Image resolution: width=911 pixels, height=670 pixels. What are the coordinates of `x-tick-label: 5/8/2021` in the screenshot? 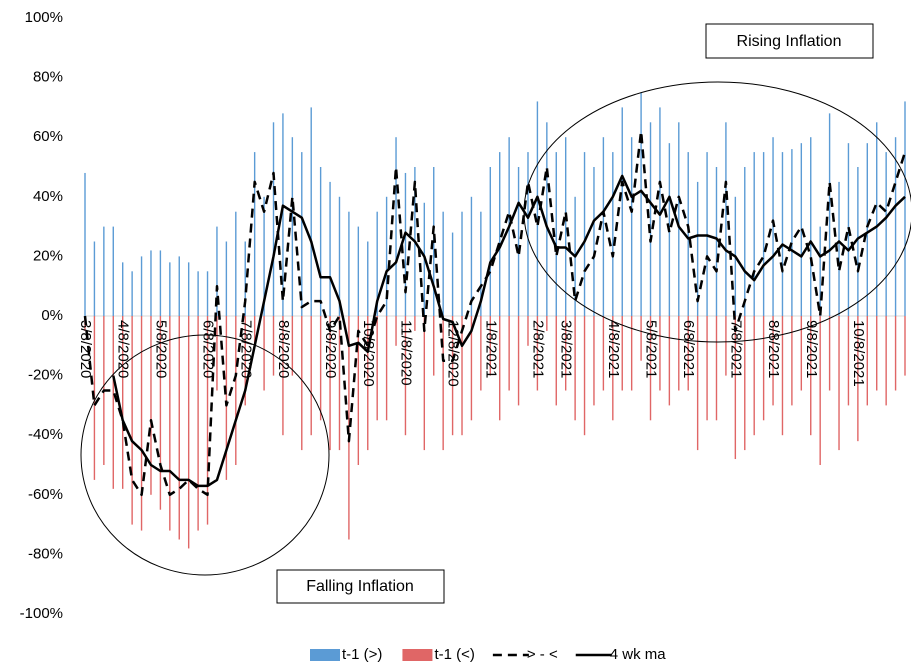 It's located at (651, 349).